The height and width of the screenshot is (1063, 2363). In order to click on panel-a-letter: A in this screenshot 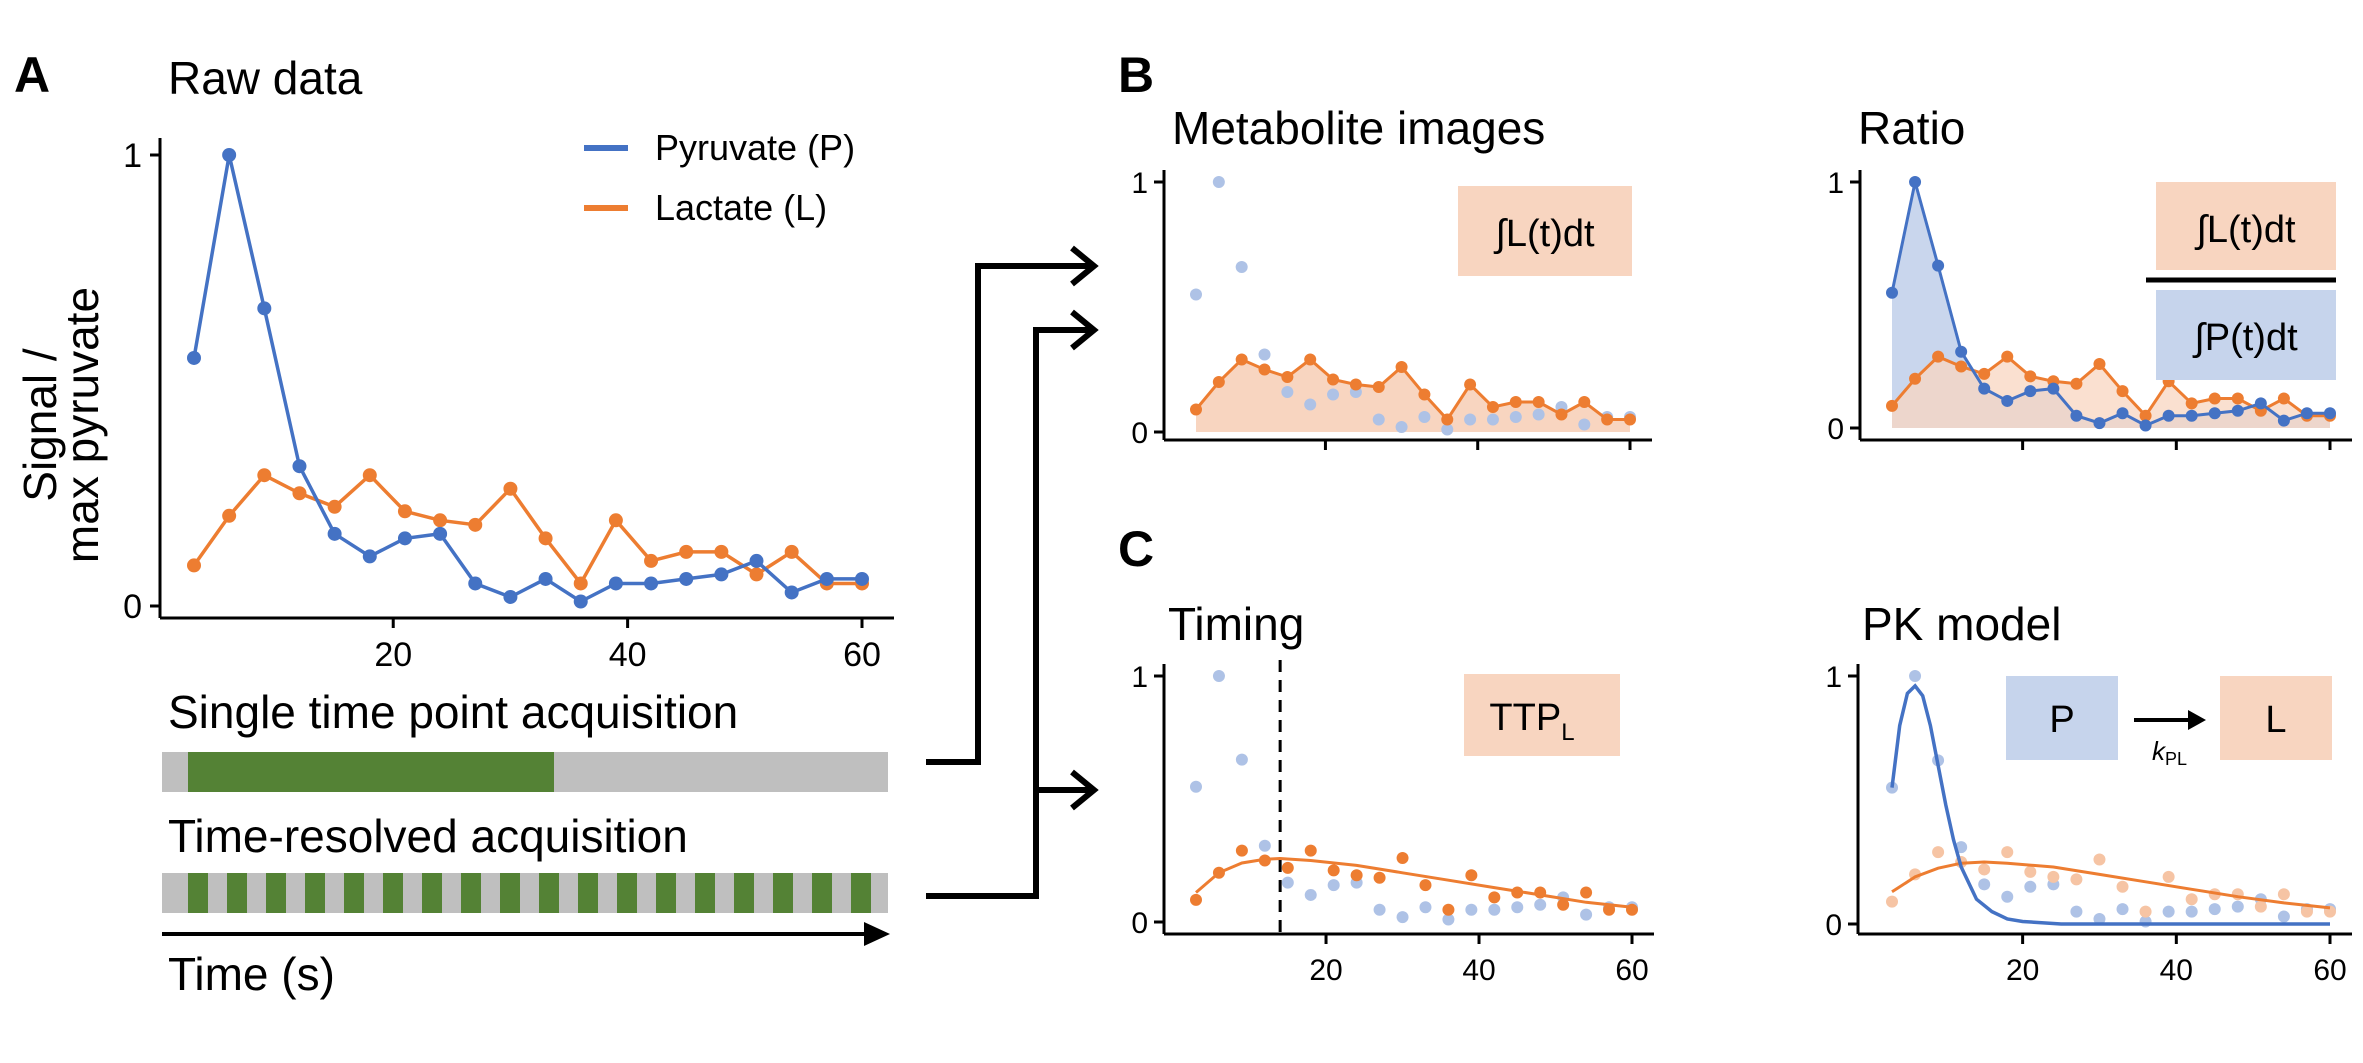, I will do `click(32, 75)`.